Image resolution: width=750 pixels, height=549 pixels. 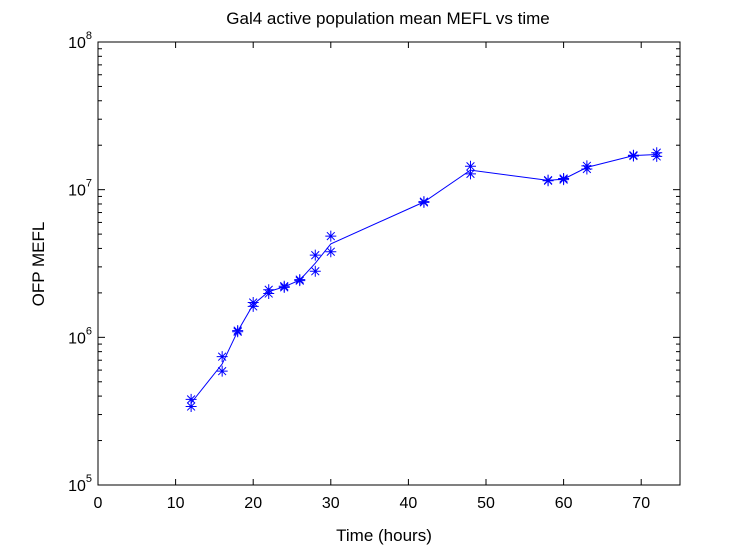 I want to click on y-tick-label: 10⁸, so click(x=80, y=41).